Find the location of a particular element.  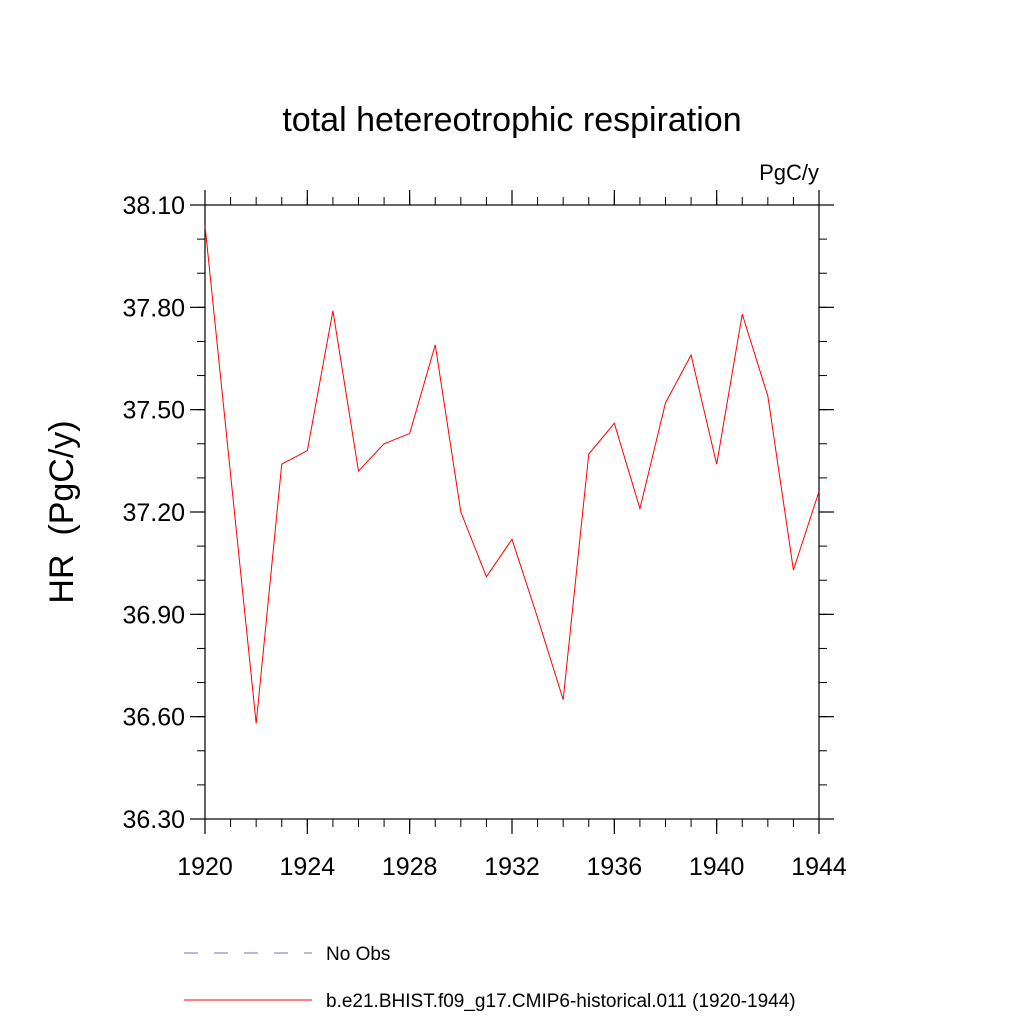

units-label: PgC/y is located at coordinates (789, 172).